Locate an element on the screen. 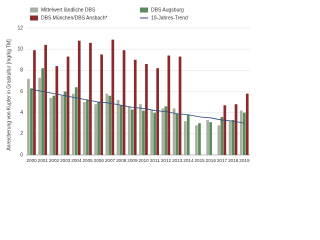 This screenshot has height=240, width=320. x-tick-label: 2002 is located at coordinates (54, 160).